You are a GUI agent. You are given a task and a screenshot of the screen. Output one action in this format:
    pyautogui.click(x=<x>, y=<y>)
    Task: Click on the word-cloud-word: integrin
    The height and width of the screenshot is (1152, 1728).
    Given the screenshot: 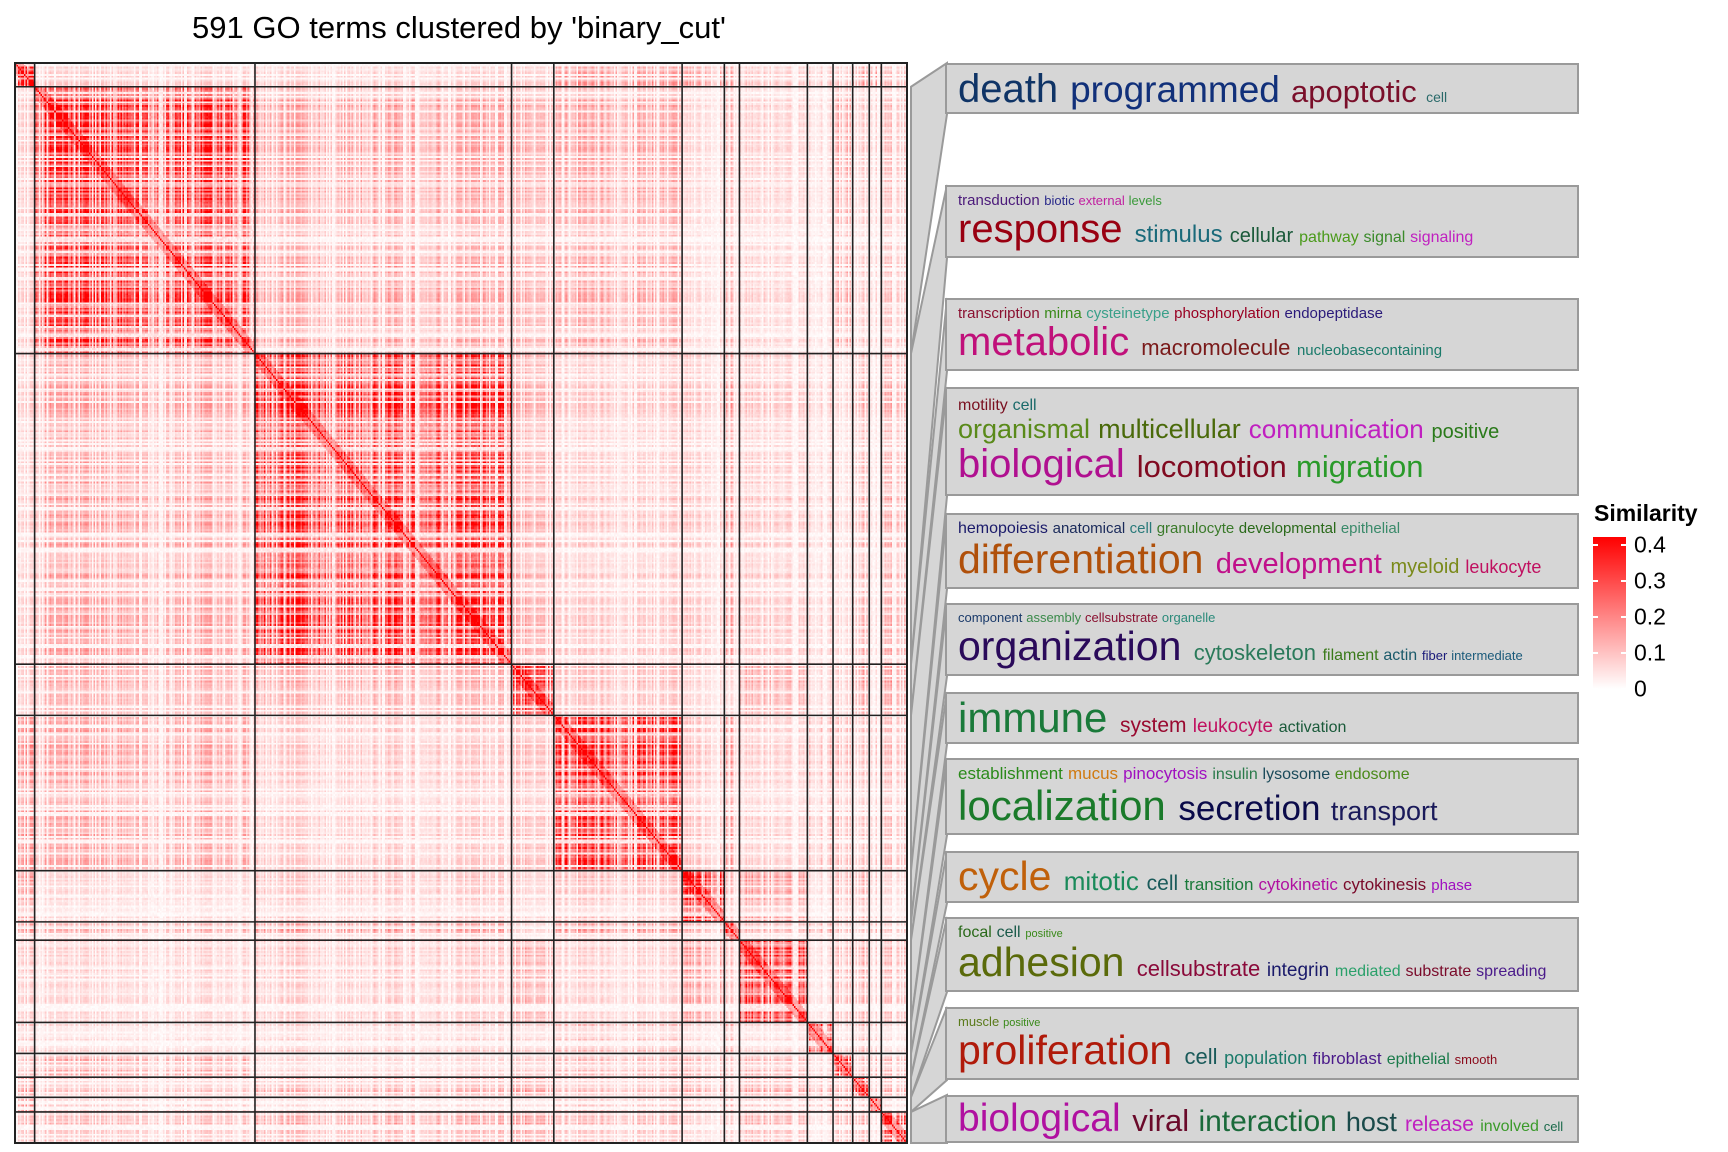 What is the action you would take?
    pyautogui.click(x=1298, y=971)
    